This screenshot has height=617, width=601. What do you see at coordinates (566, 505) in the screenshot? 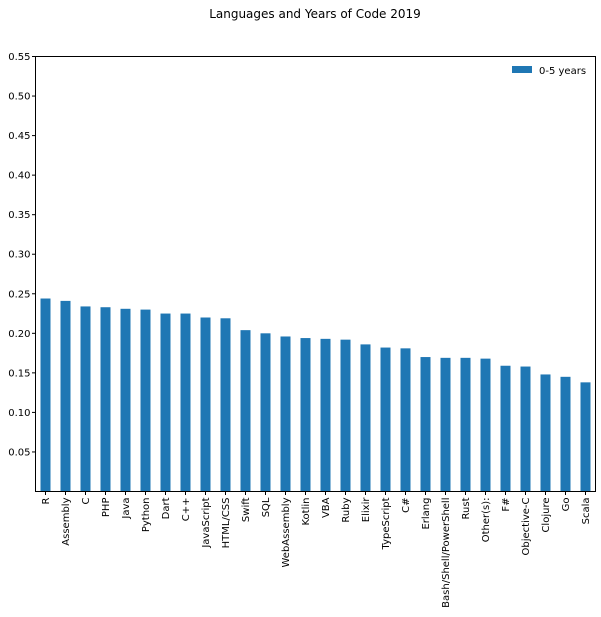
I see `x-tick-label: Go` at bounding box center [566, 505].